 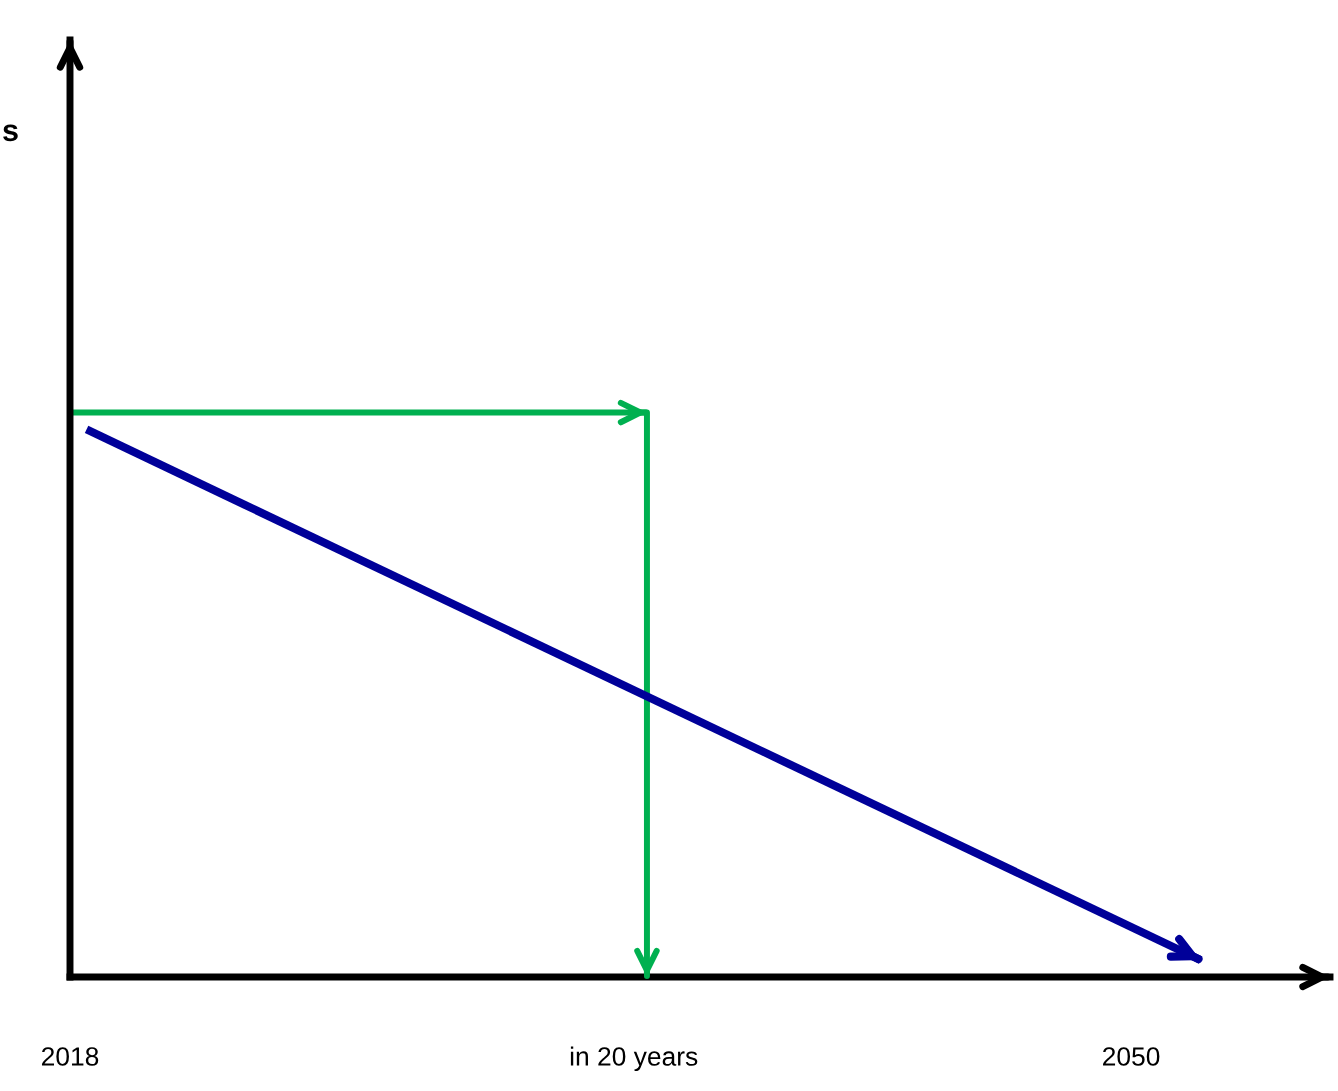 I want to click on x-tick-label: 2018, so click(x=70, y=1056).